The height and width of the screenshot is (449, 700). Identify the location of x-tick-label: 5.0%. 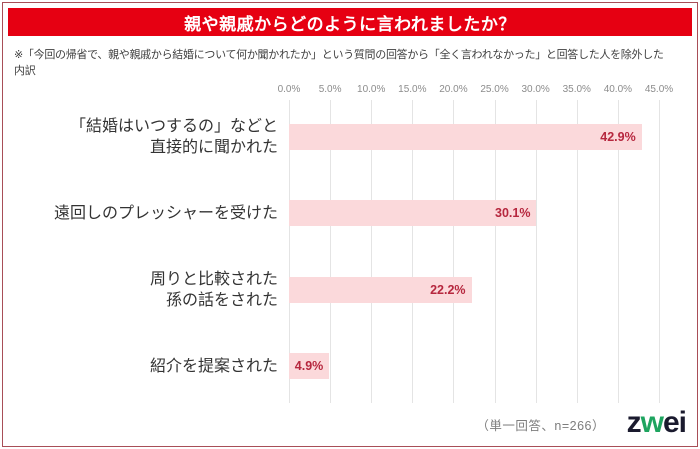
(330, 89).